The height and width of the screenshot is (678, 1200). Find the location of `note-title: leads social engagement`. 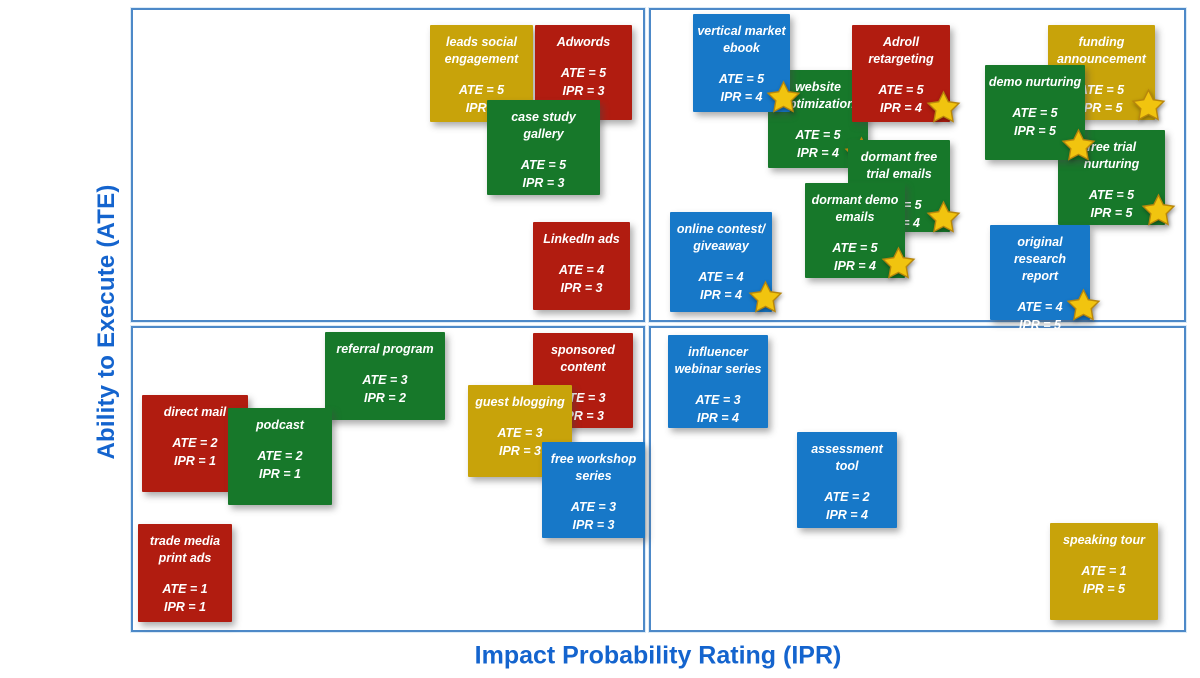

note-title: leads social engagement is located at coordinates (481, 50).